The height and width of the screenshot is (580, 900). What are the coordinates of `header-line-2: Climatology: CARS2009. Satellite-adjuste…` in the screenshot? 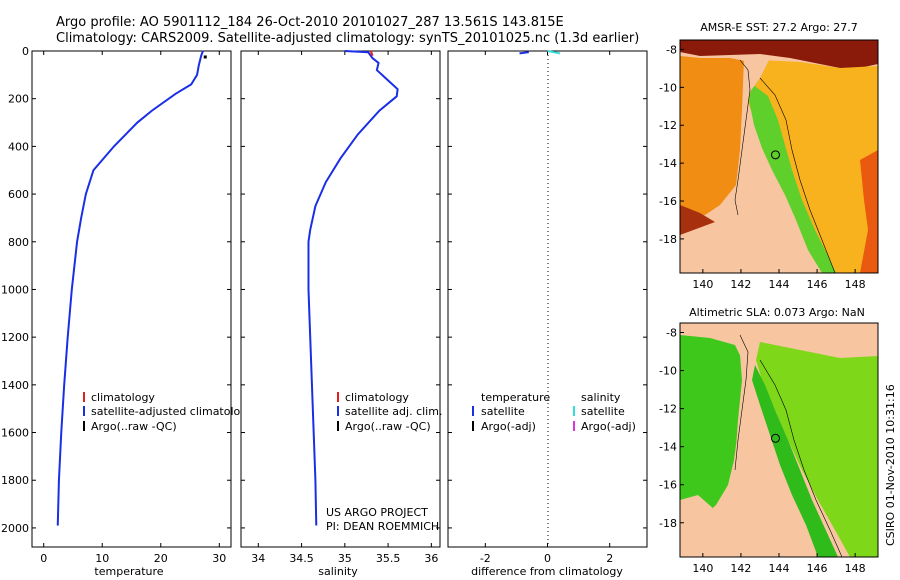 It's located at (347, 38).